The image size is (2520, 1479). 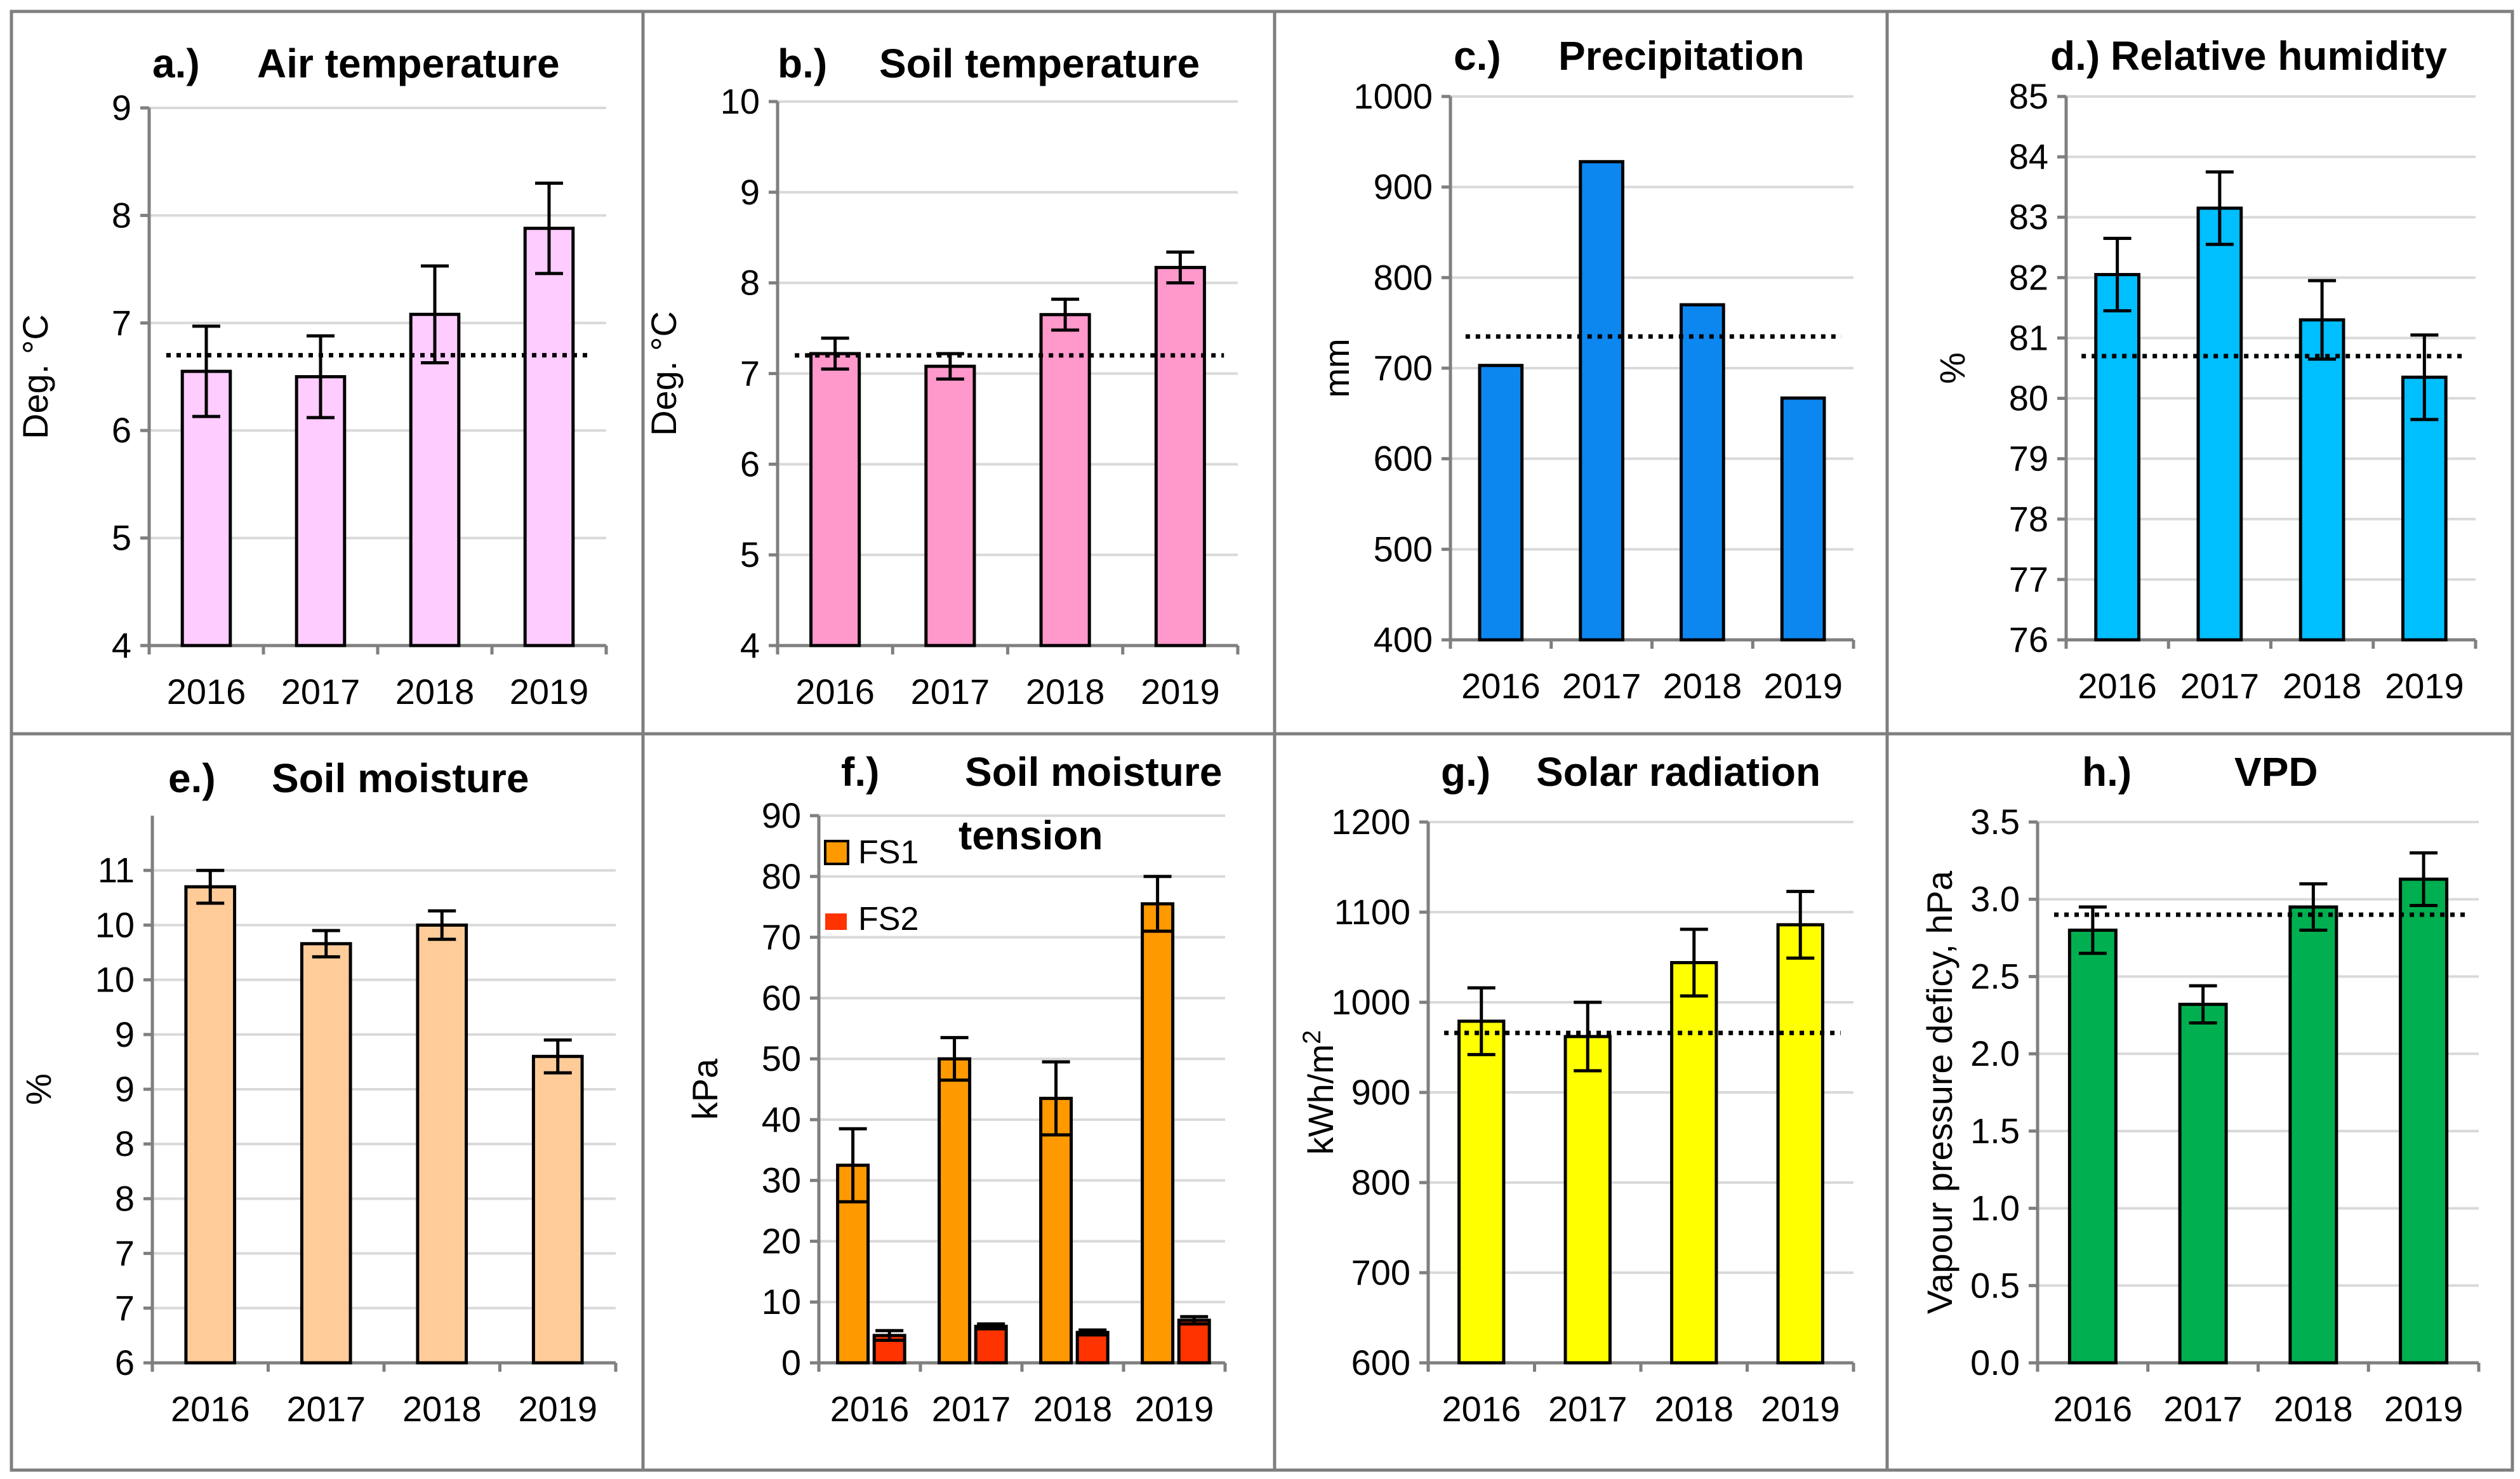 What do you see at coordinates (1336, 368) in the screenshot?
I see `y-axis-label: mm` at bounding box center [1336, 368].